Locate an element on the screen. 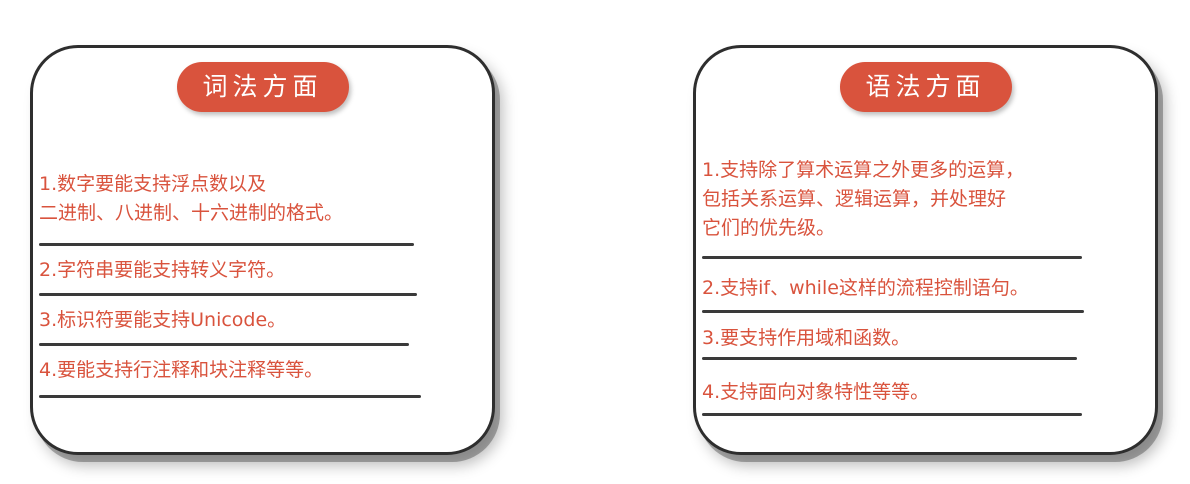  lexical-item-1-line-1: 1.数字要能支持浮点数以及 is located at coordinates (153, 184).